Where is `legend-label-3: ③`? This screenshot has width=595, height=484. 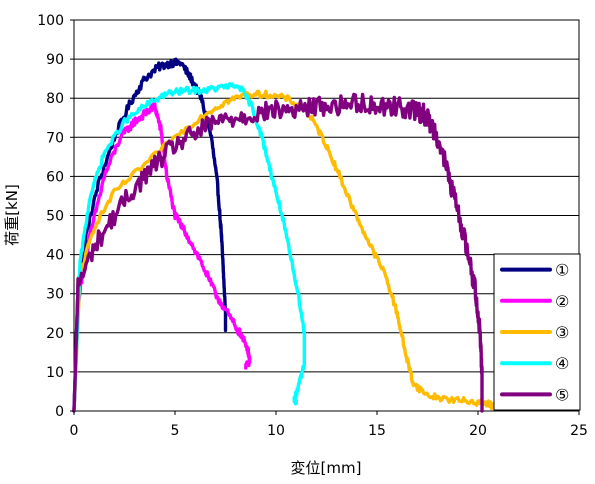
legend-label-3: ③ is located at coordinates (562, 332).